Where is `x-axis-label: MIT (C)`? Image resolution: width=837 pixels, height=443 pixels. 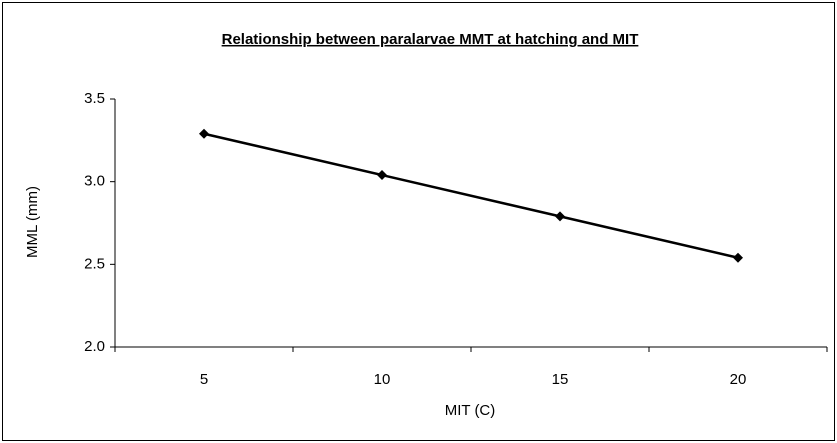 x-axis-label: MIT (C) is located at coordinates (470, 410).